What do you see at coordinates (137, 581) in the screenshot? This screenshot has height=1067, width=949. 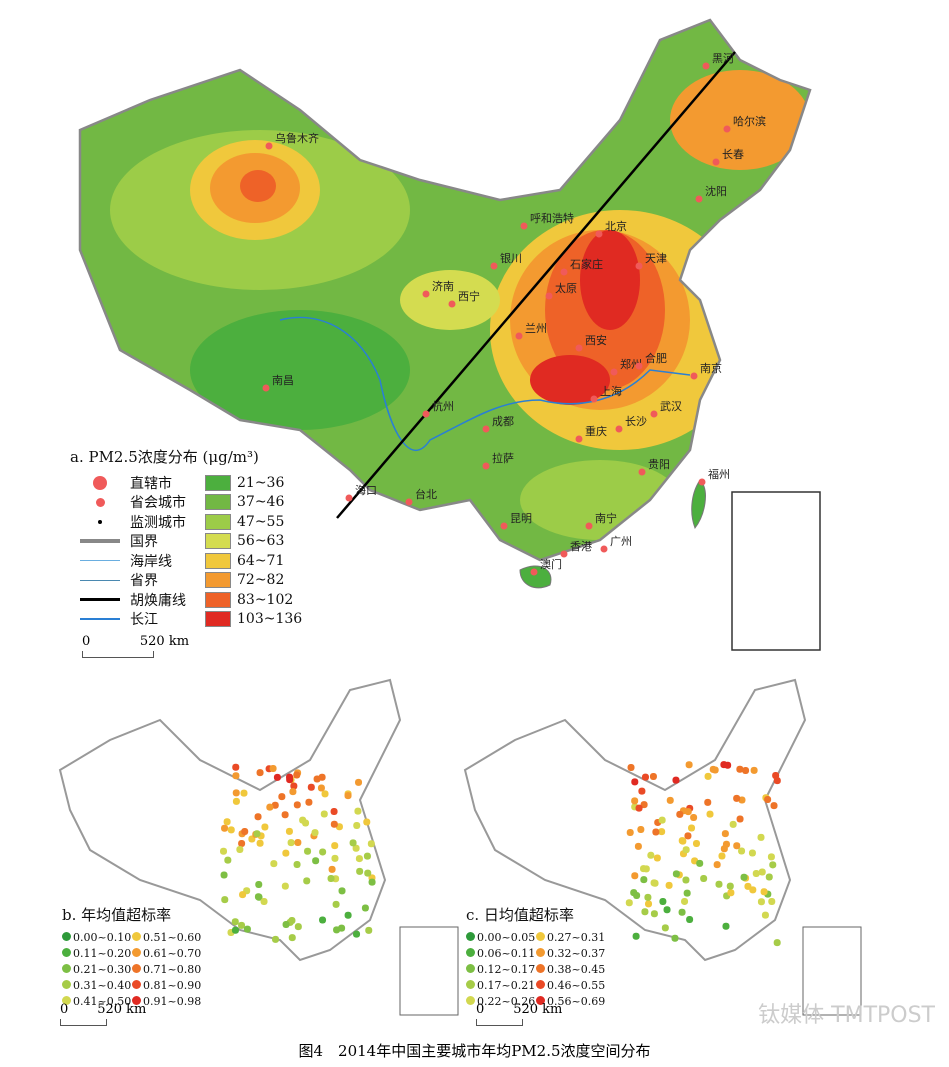 I see `legend-symbol-item: 省界` at bounding box center [137, 581].